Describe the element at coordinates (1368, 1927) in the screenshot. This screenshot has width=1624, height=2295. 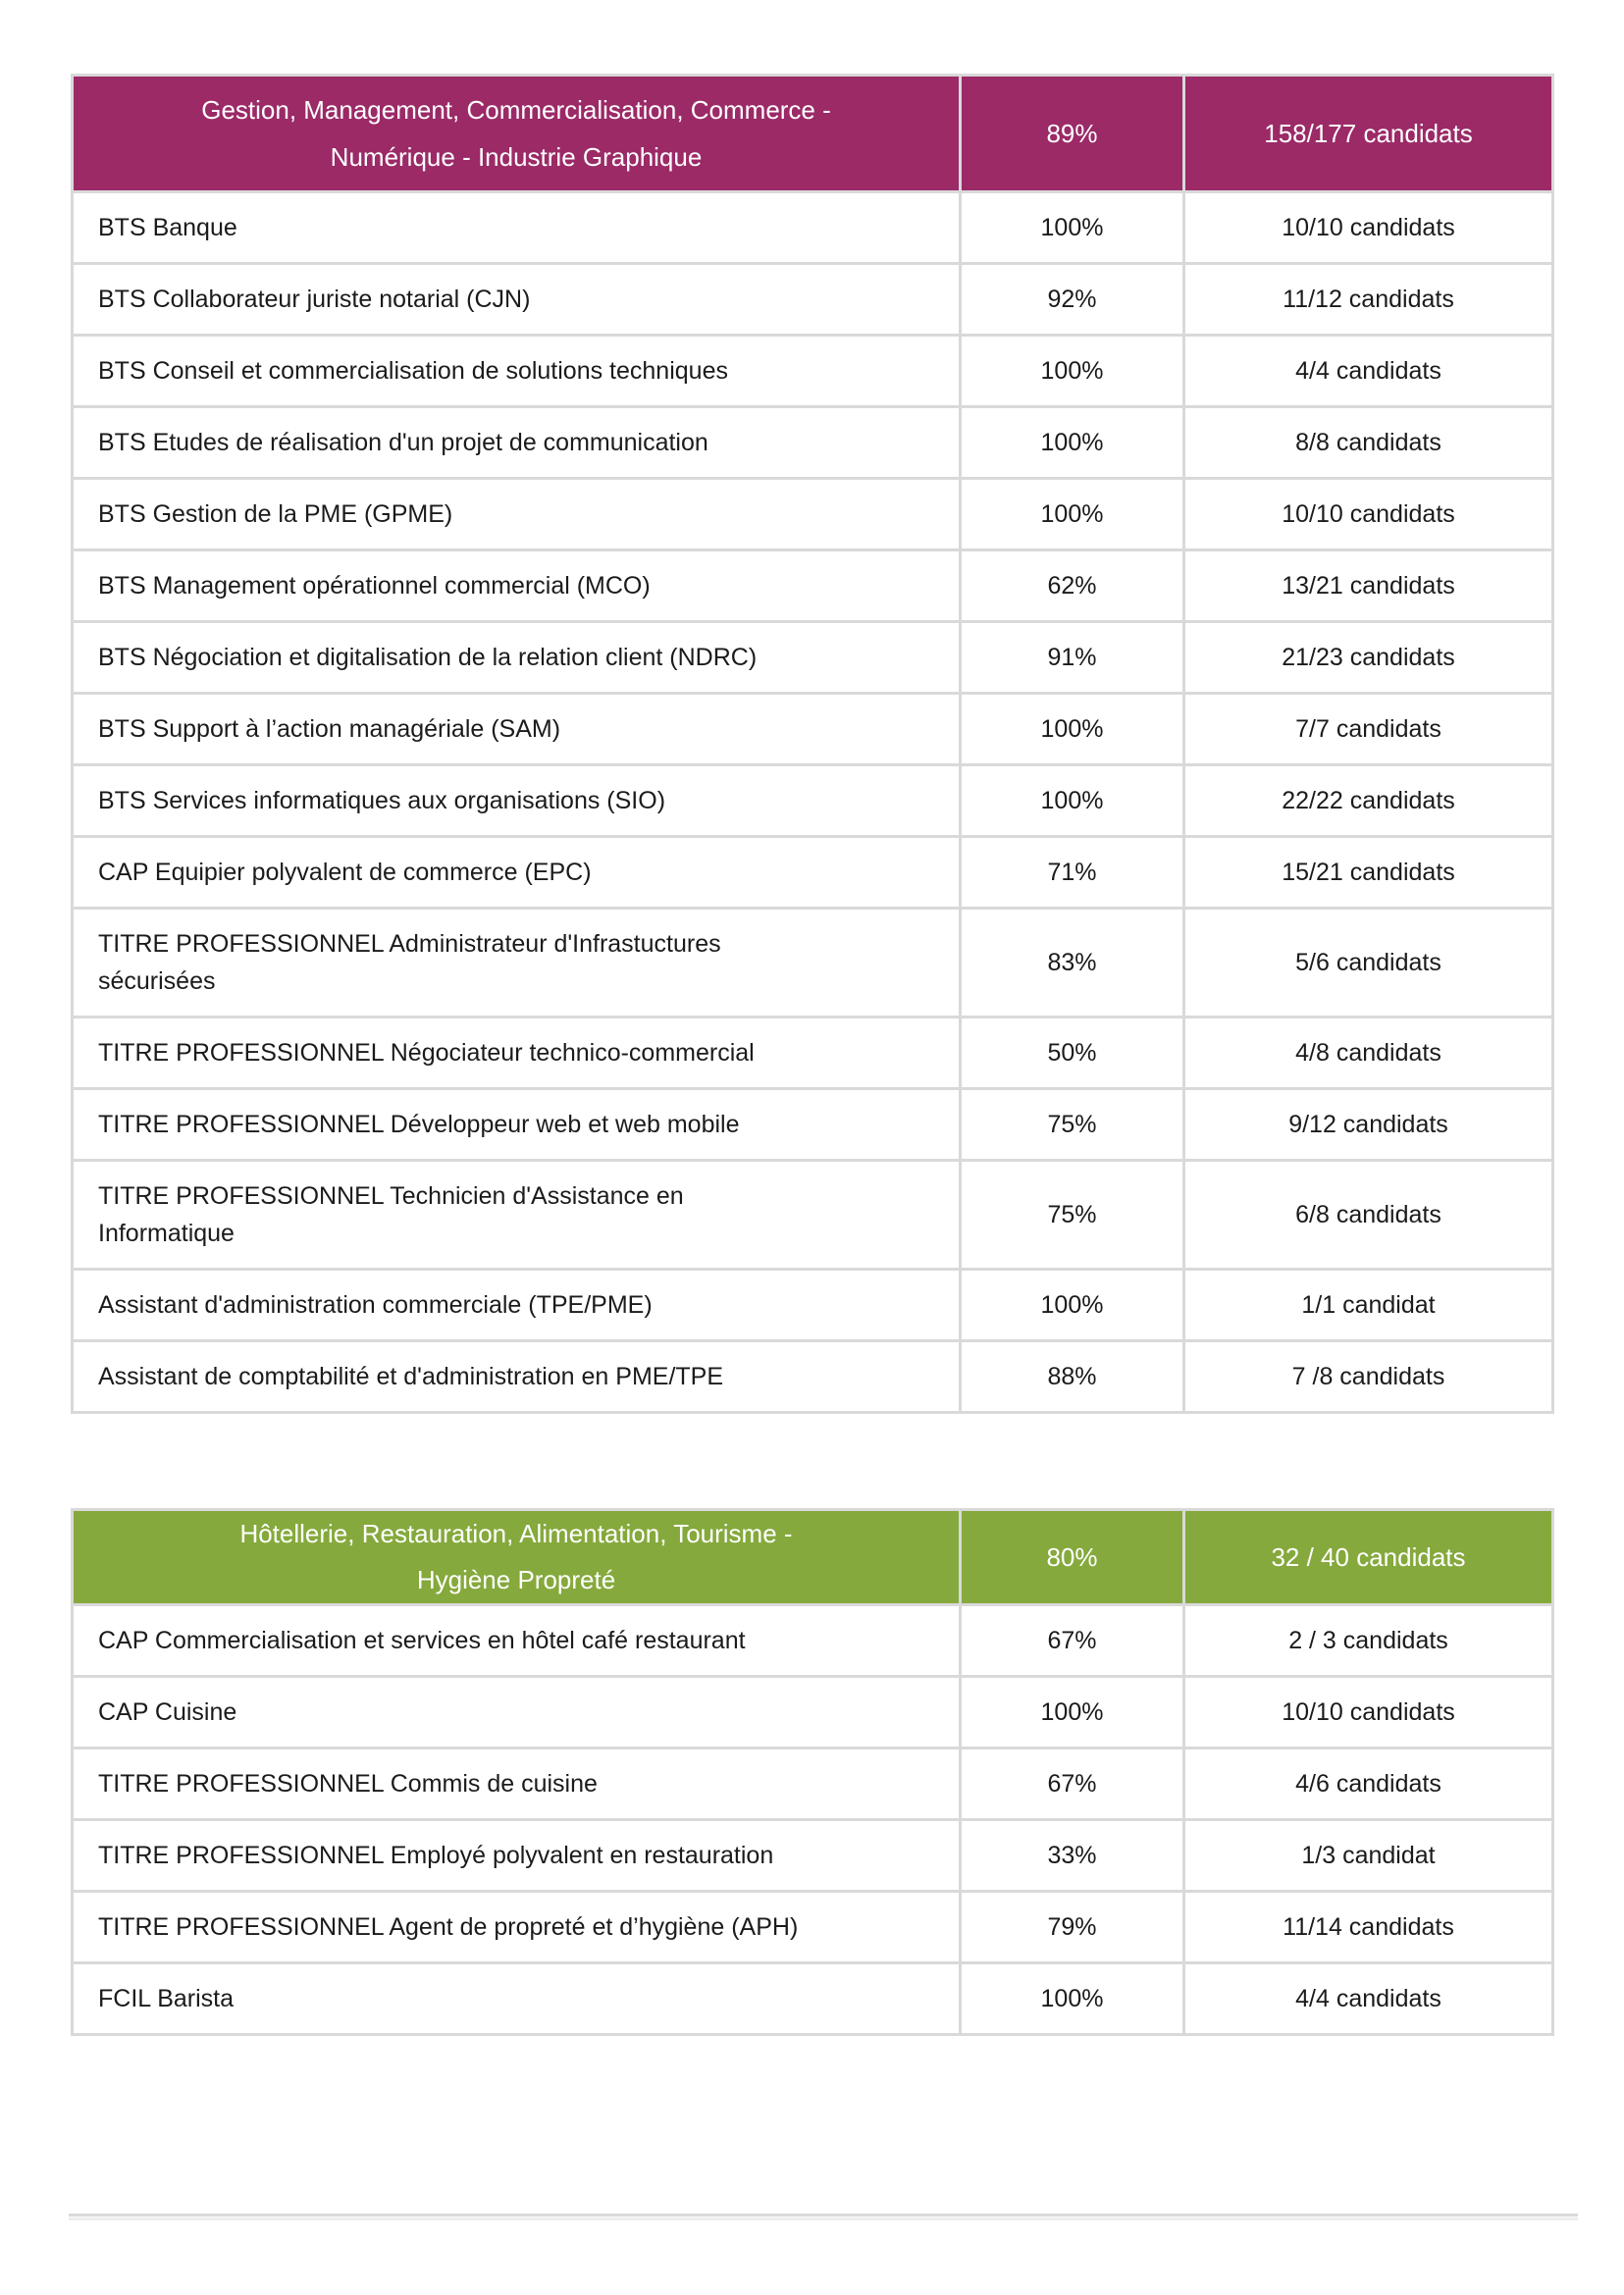
I see `candidates-cell: 11/14 candidats` at that location.